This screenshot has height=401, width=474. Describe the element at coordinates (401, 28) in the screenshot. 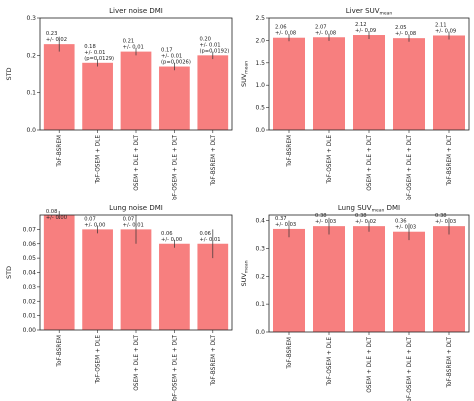

I see `data-label: 2.05` at that location.